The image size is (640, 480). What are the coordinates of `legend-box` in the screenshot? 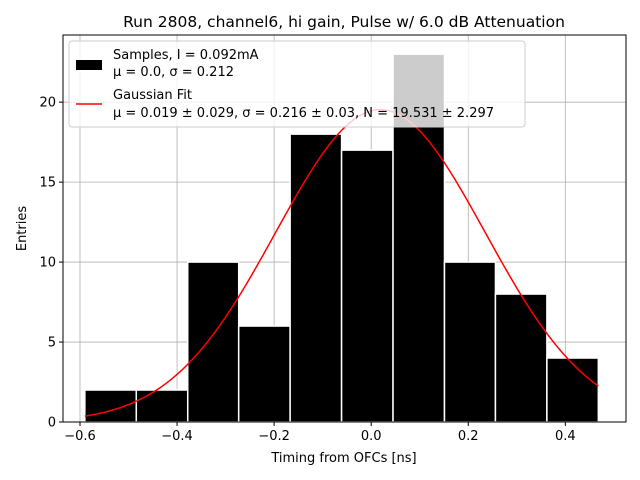 It's located at (297, 84).